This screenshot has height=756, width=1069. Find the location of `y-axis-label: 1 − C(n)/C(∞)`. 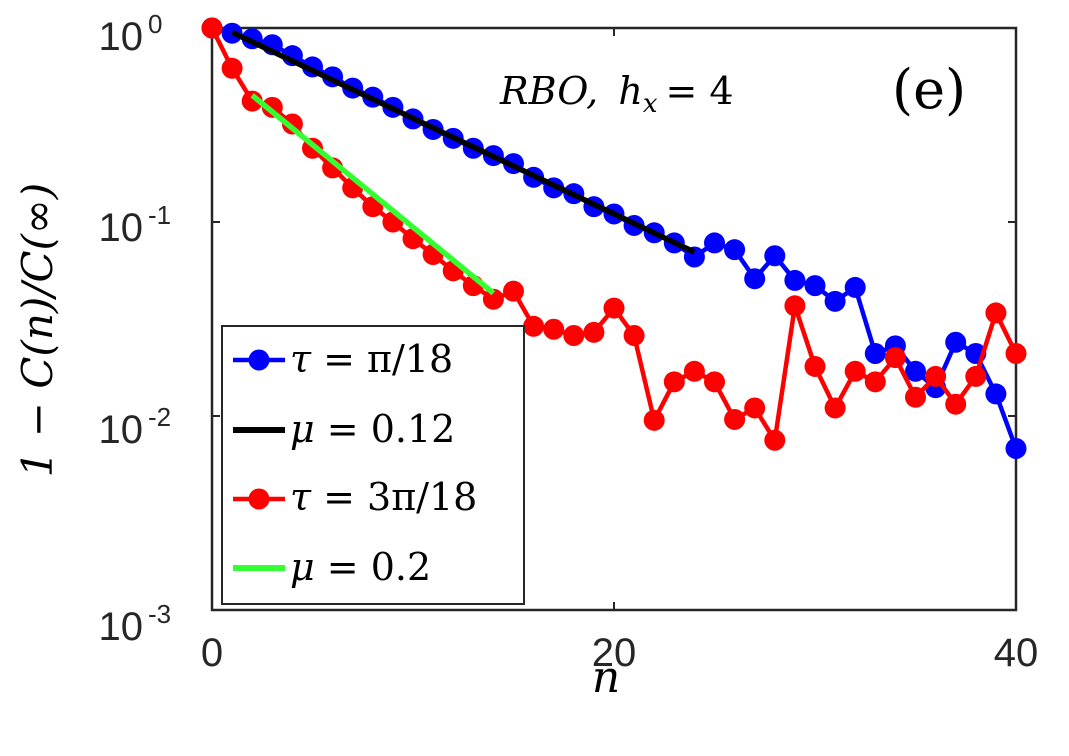

y-axis-label: 1 − C(n)/C(∞) is located at coordinates (37, 330).